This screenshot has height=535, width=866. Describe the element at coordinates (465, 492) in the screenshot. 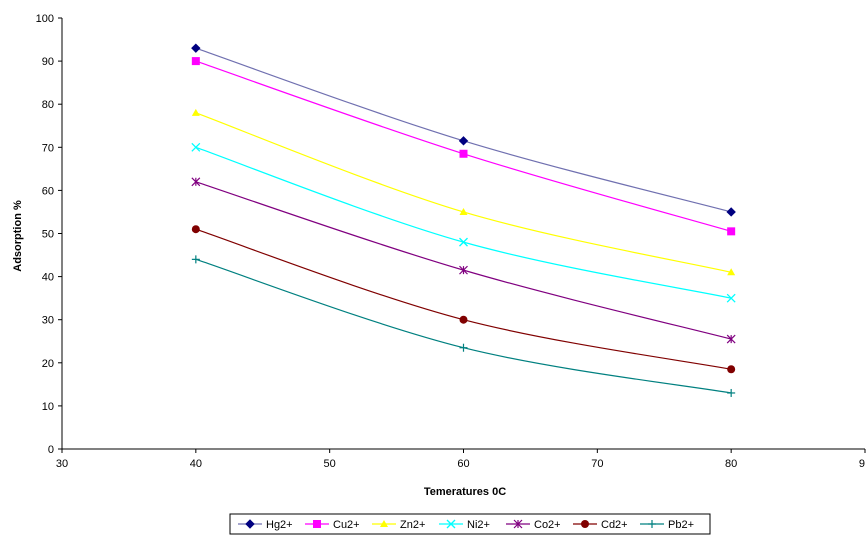

I see `x-axis-title: Temeratures 0C` at that location.